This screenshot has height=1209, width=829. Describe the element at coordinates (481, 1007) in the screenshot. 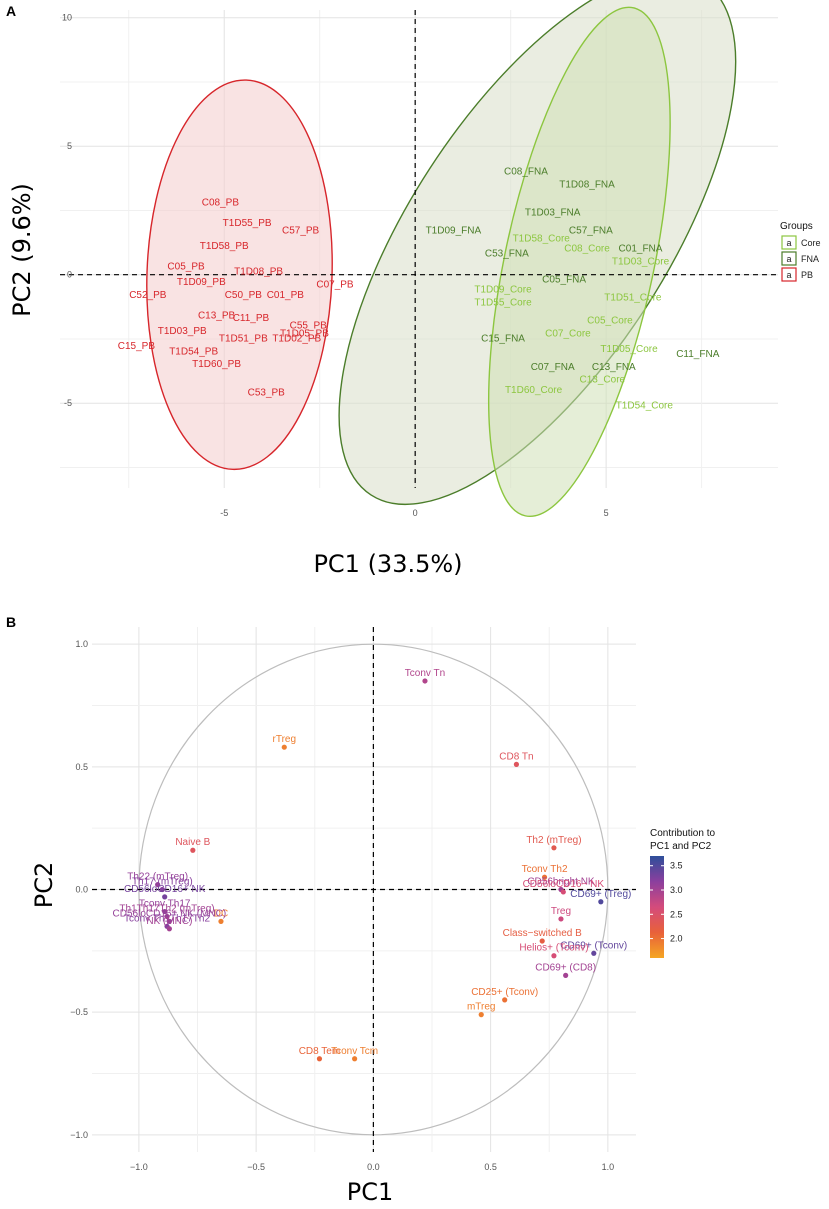

I see `point-label-mtreg: mTreg` at that location.